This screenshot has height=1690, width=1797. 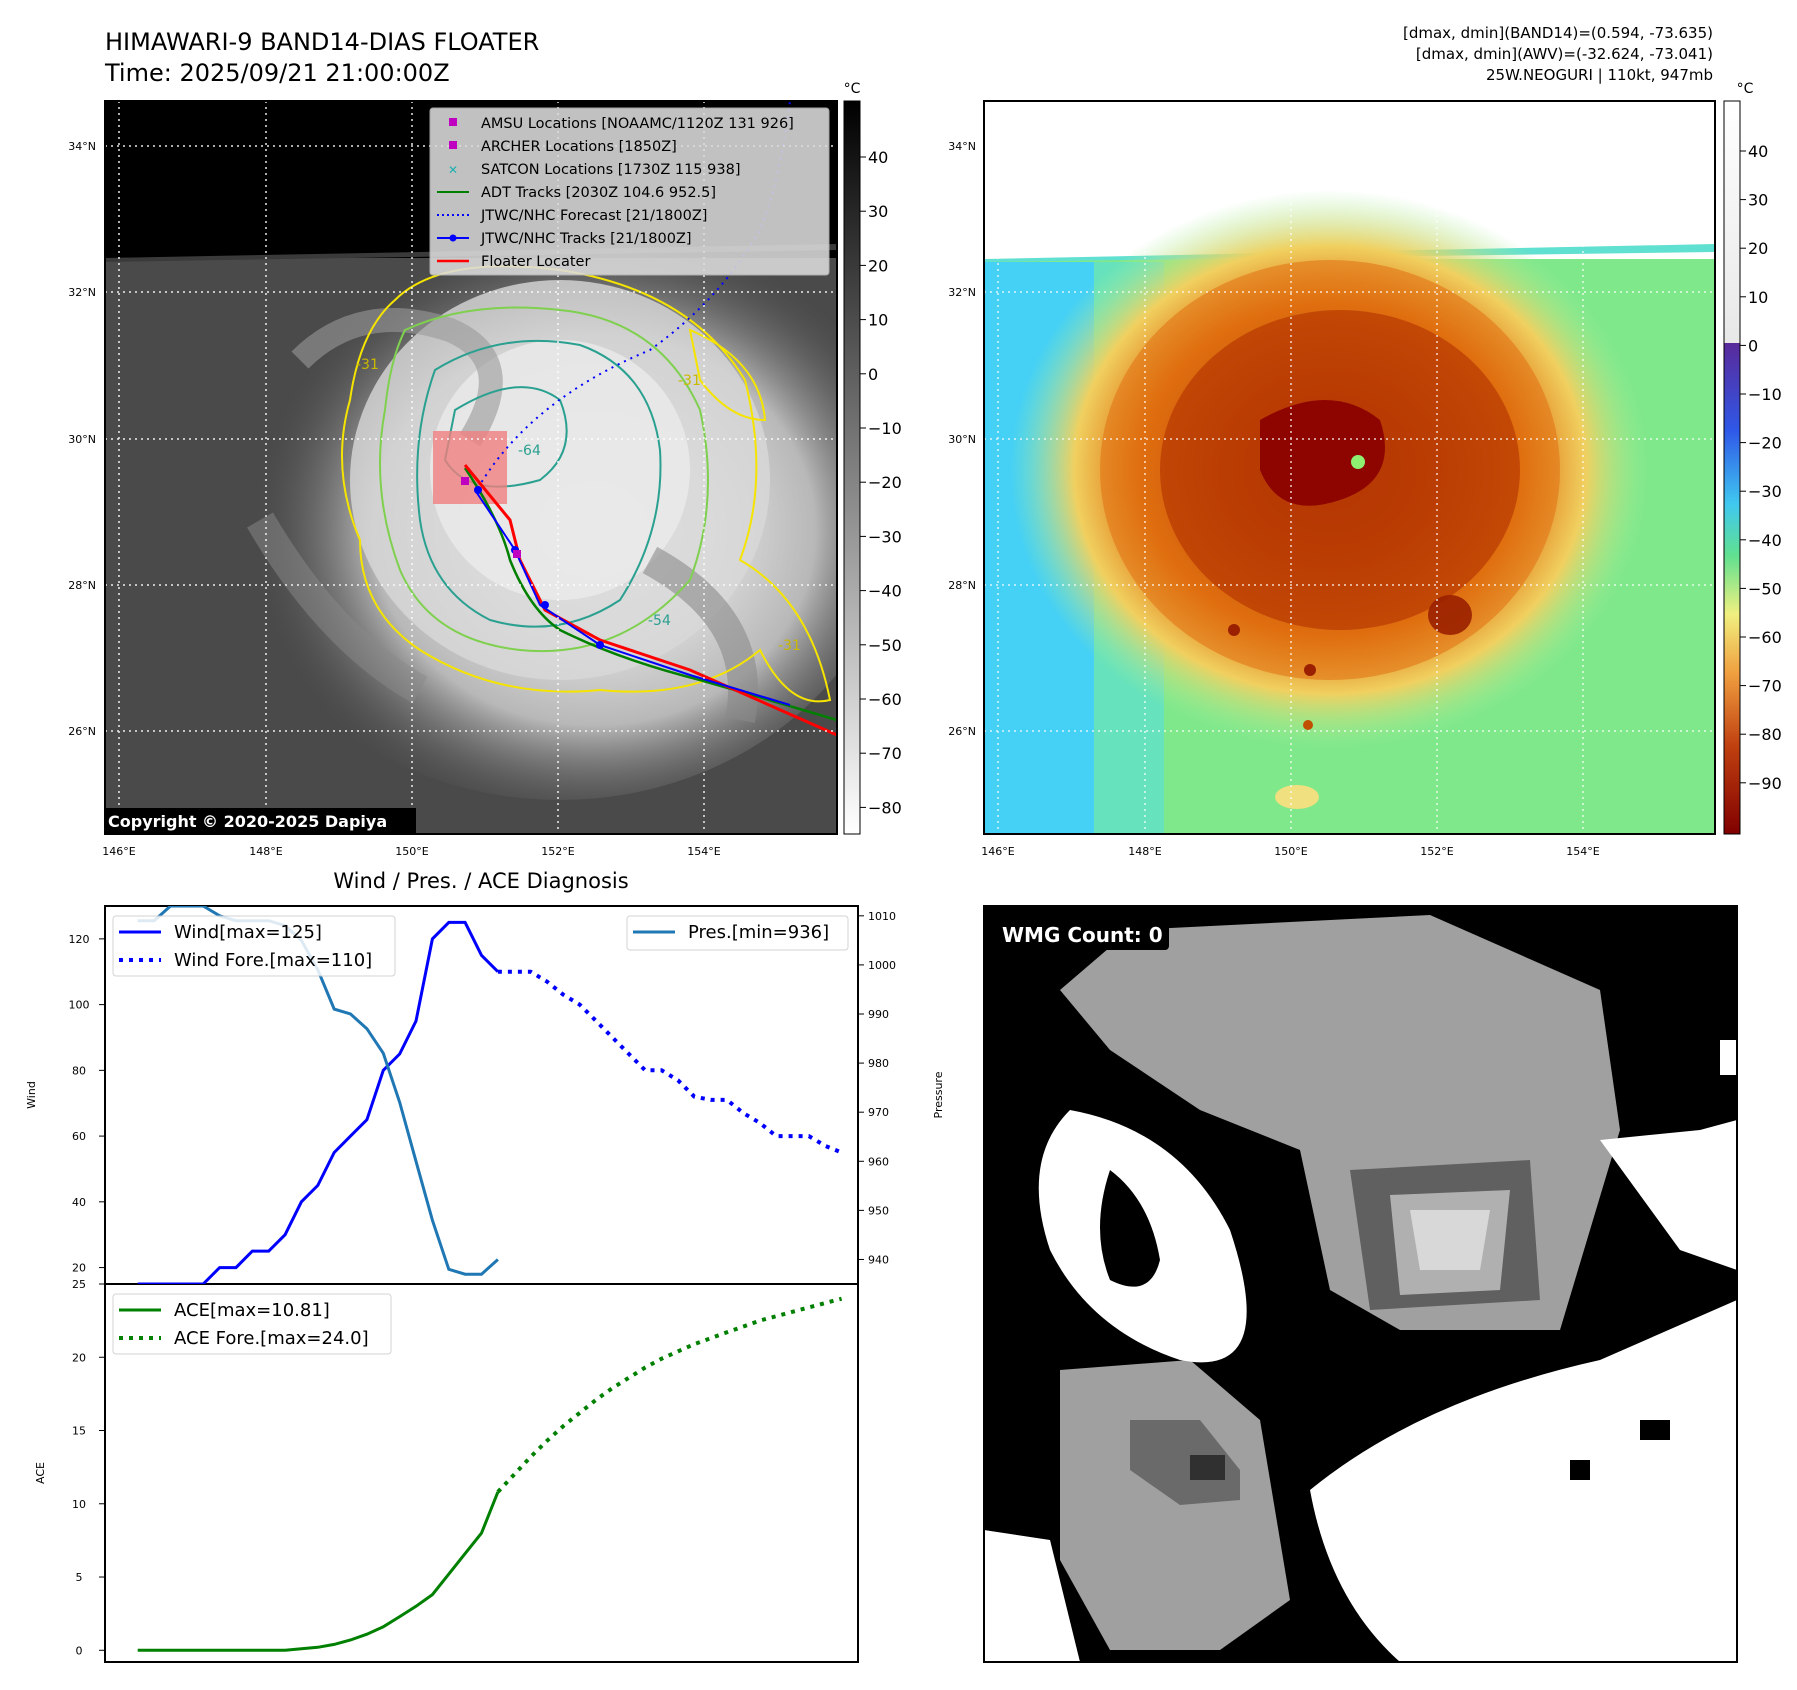 What do you see at coordinates (88, 1467) in the screenshot?
I see `ace-ticks: 0 5 10 15 20 25` at bounding box center [88, 1467].